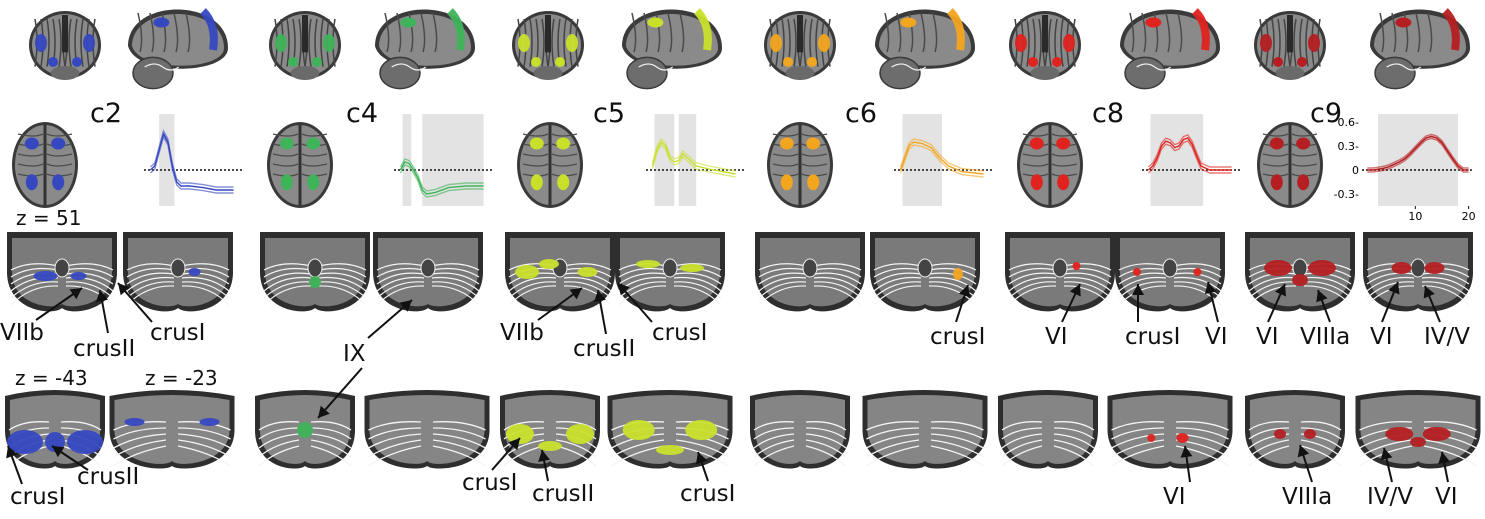  What do you see at coordinates (354, 354) in the screenshot?
I see `lobule-label: IX` at bounding box center [354, 354].